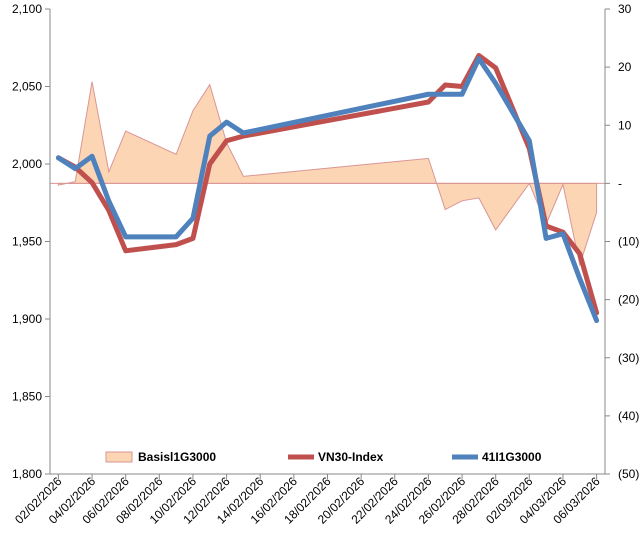 The width and height of the screenshot is (640, 549). What do you see at coordinates (628, 416) in the screenshot?
I see `right-tick-label: (40)` at bounding box center [628, 416].